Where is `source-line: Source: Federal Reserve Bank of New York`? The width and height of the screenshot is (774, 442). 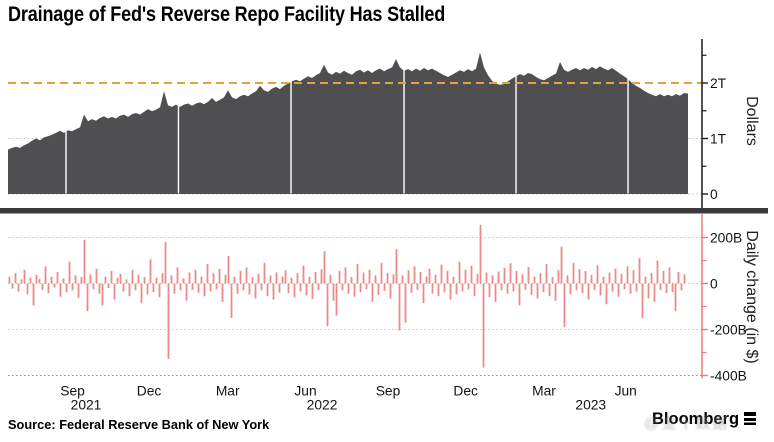
source-line: Source: Federal Reserve Bank of New York is located at coordinates (139, 424).